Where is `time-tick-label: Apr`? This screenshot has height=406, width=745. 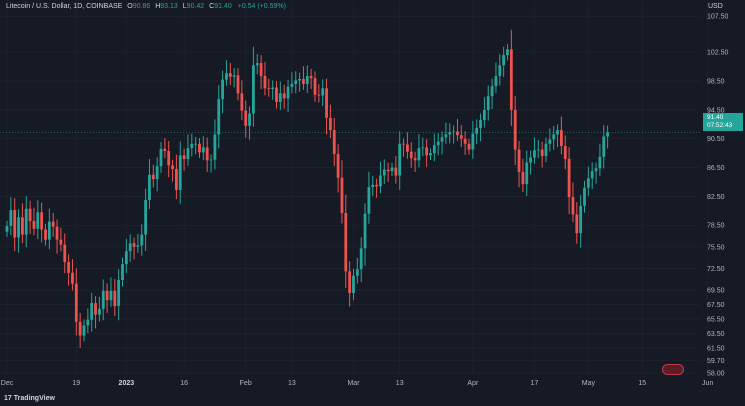 time-tick-label: Apr is located at coordinates (473, 383).